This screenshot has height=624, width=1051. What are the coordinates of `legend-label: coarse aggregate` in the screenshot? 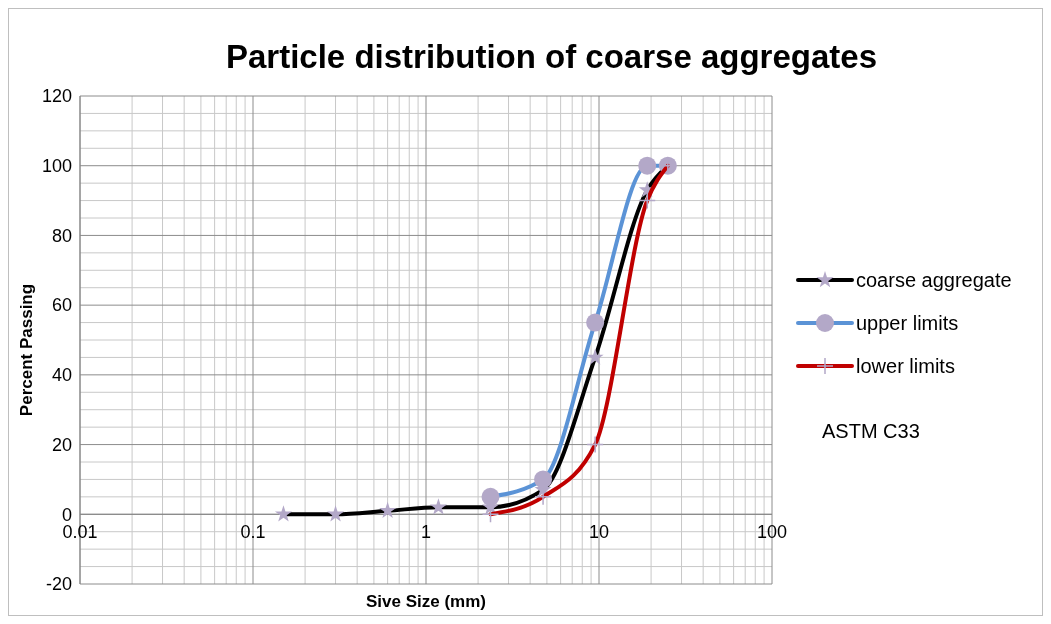 It's located at (934, 280).